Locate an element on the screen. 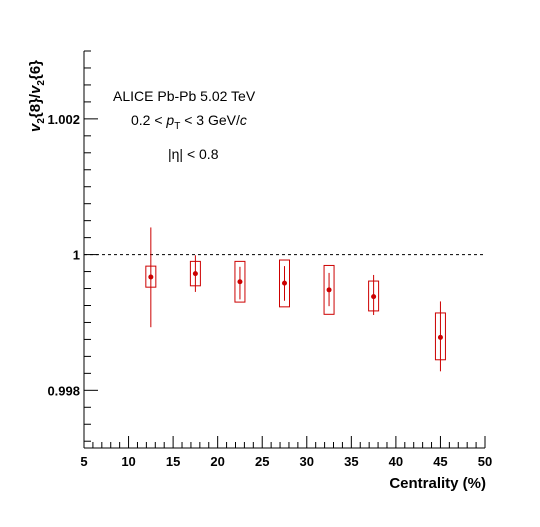  x-tick-label: 30 is located at coordinates (307, 461).